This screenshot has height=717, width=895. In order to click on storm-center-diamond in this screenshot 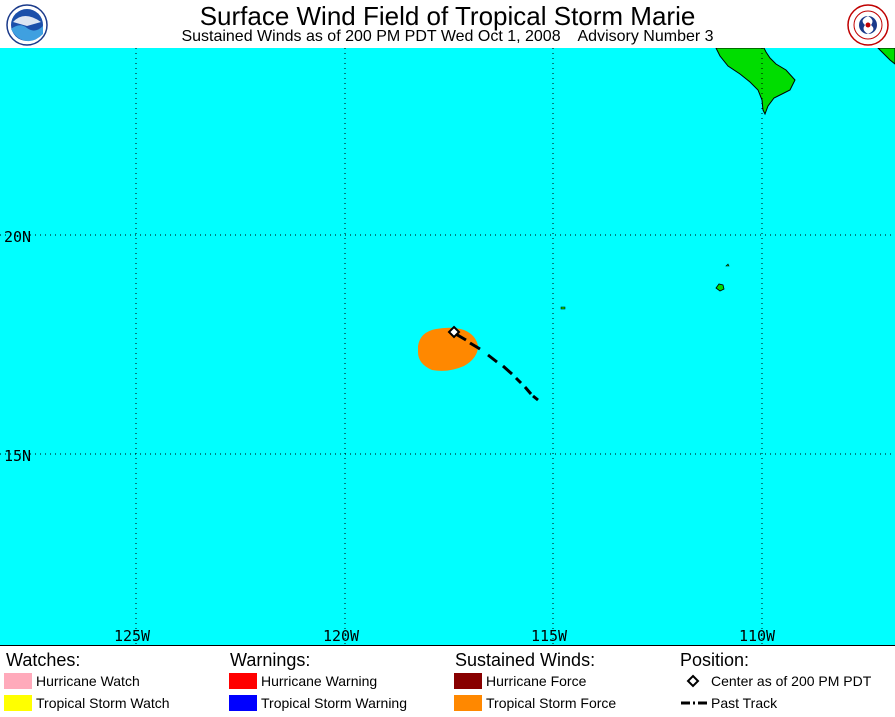, I will do `click(454, 332)`.